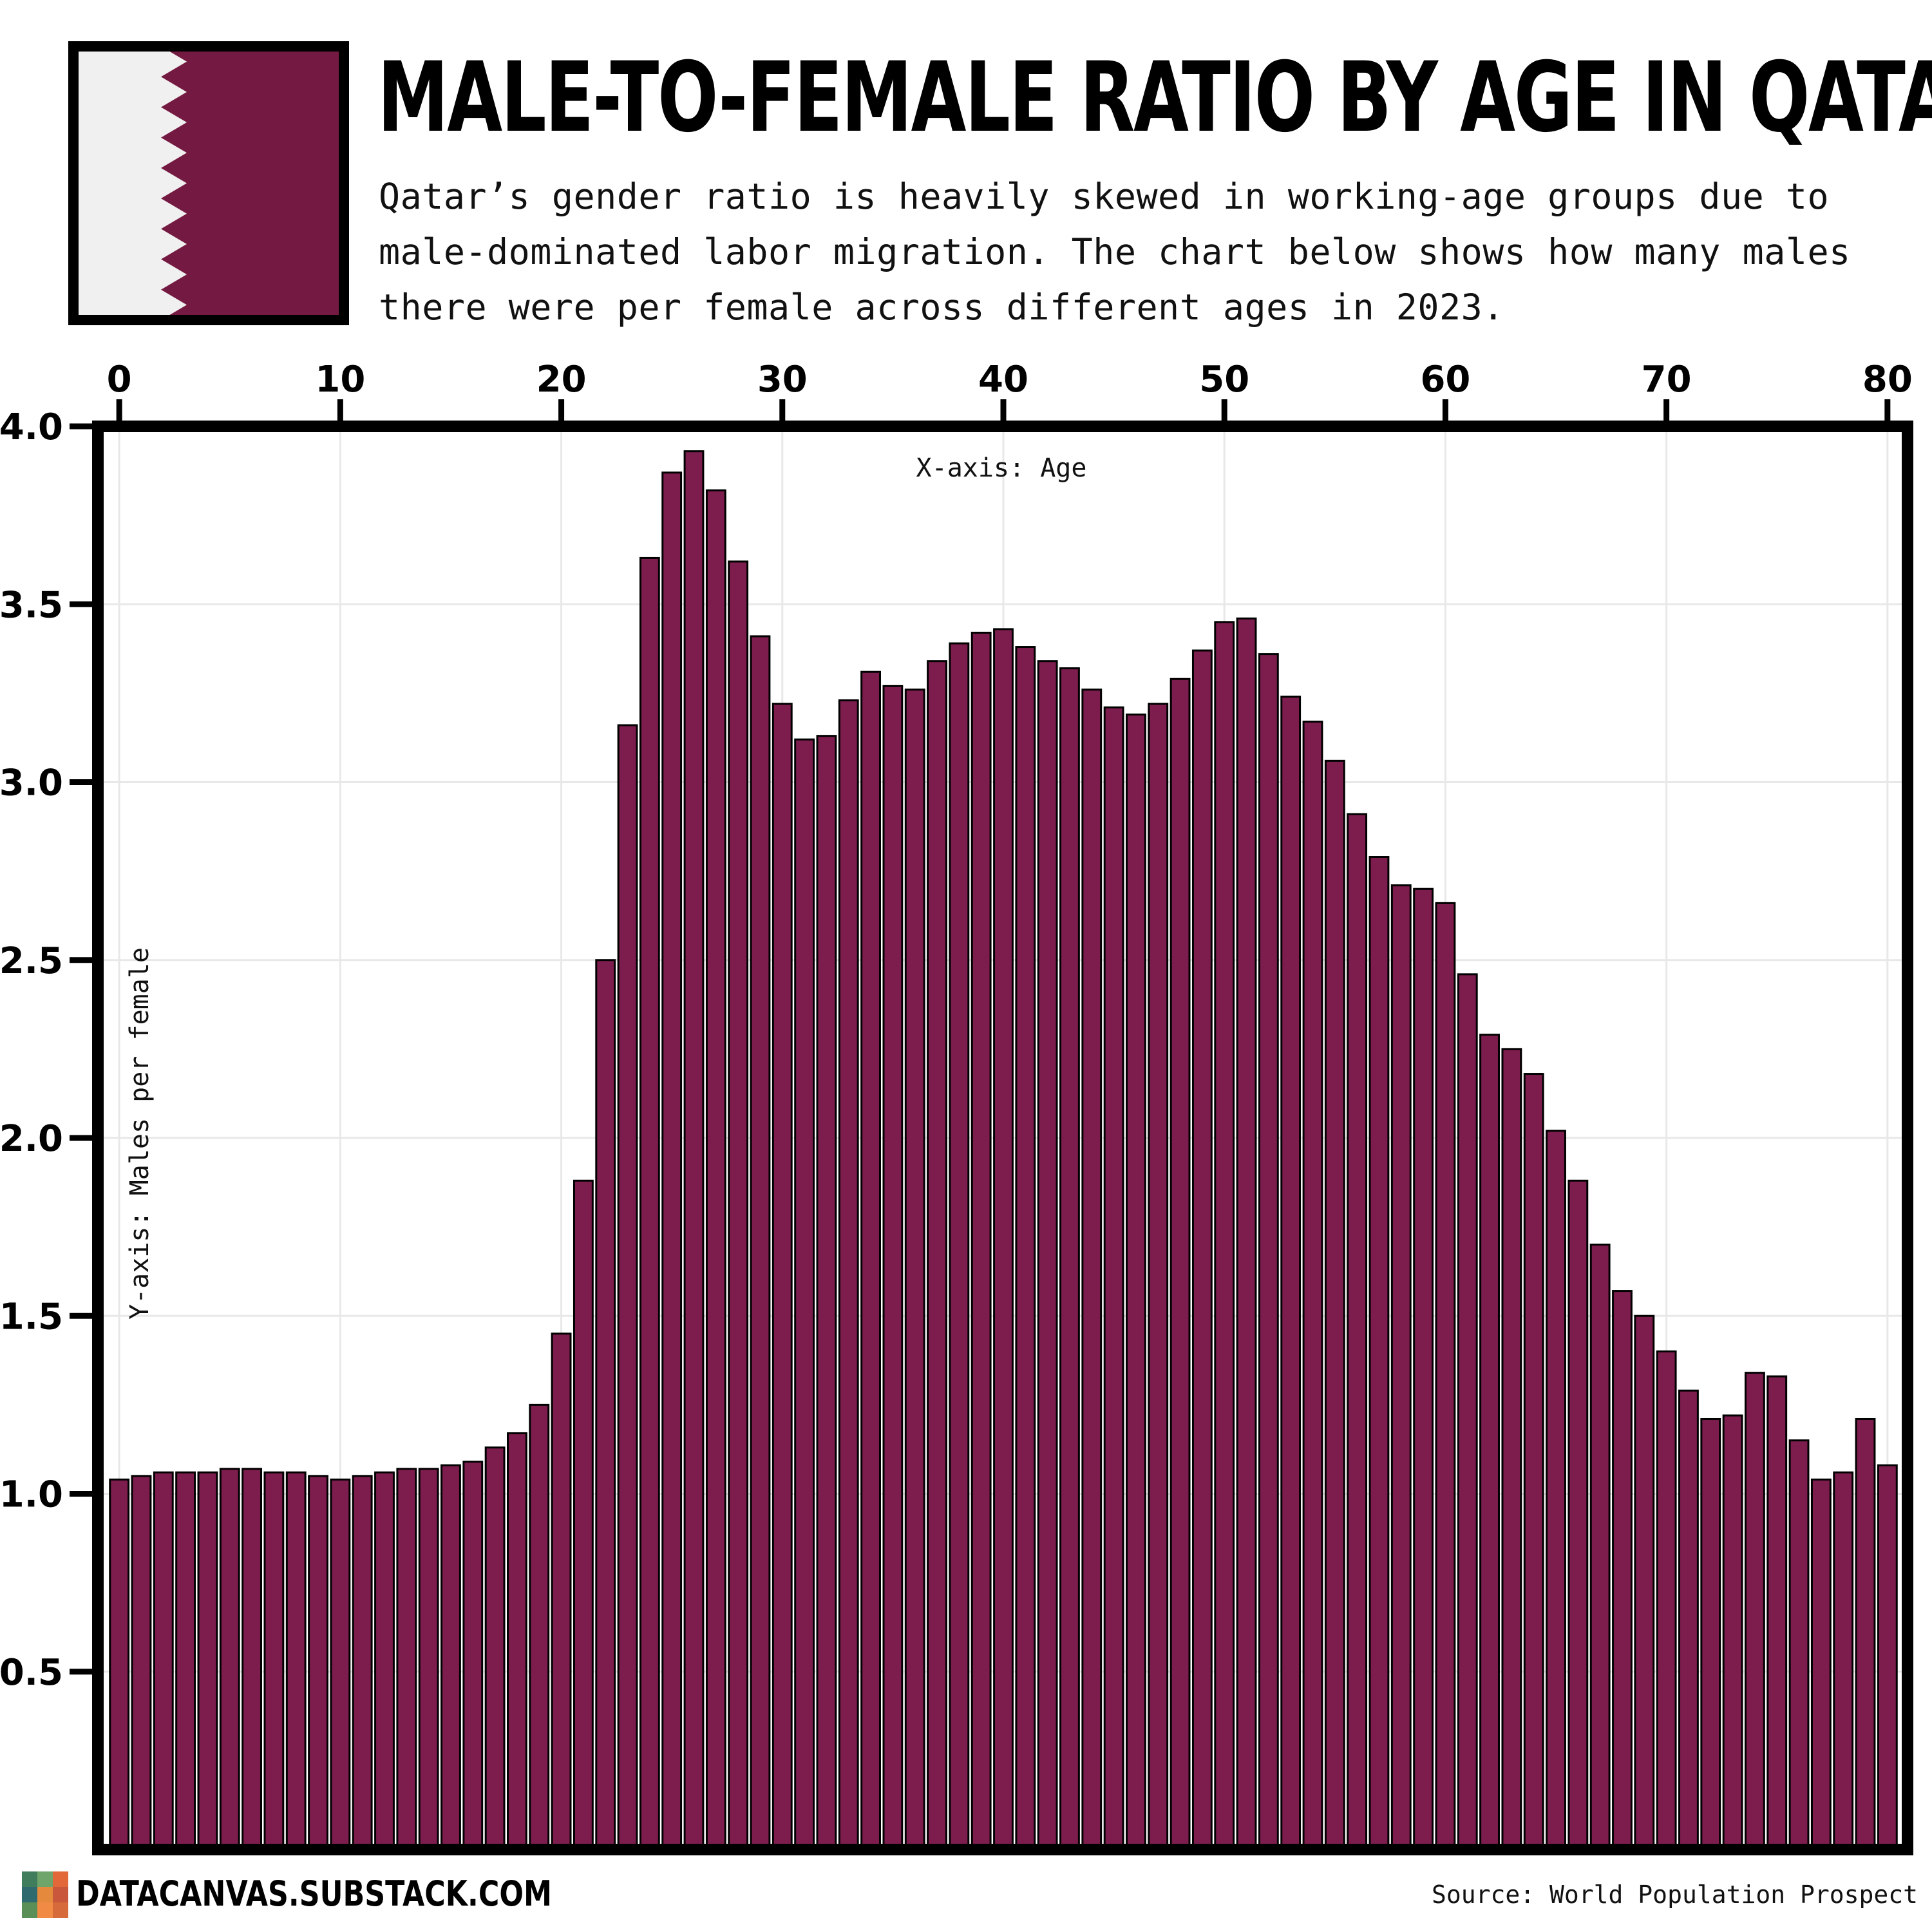 The image size is (1932, 1932). What do you see at coordinates (1002, 468) in the screenshot?
I see `x-axis-label: X-axis: Age` at bounding box center [1002, 468].